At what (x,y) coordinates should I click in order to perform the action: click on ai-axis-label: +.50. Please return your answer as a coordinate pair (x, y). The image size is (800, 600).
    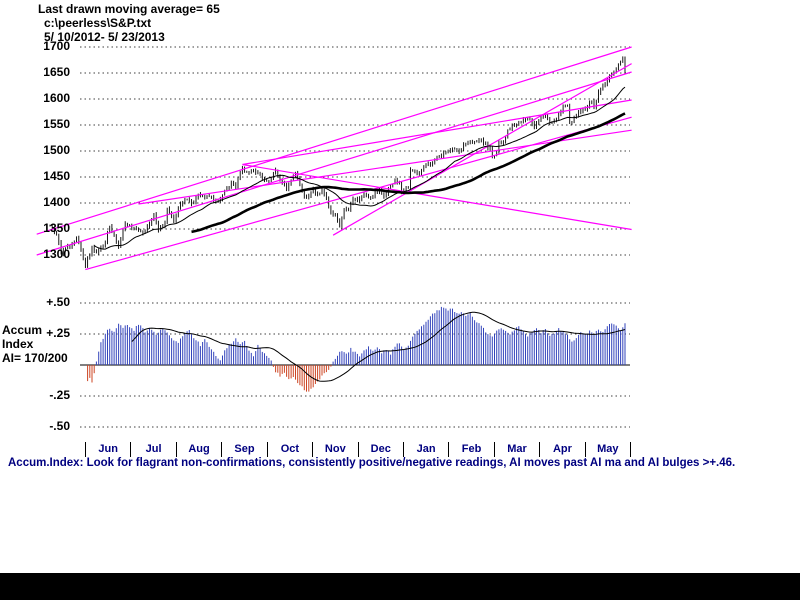
    Looking at the image, I should click on (58, 302).